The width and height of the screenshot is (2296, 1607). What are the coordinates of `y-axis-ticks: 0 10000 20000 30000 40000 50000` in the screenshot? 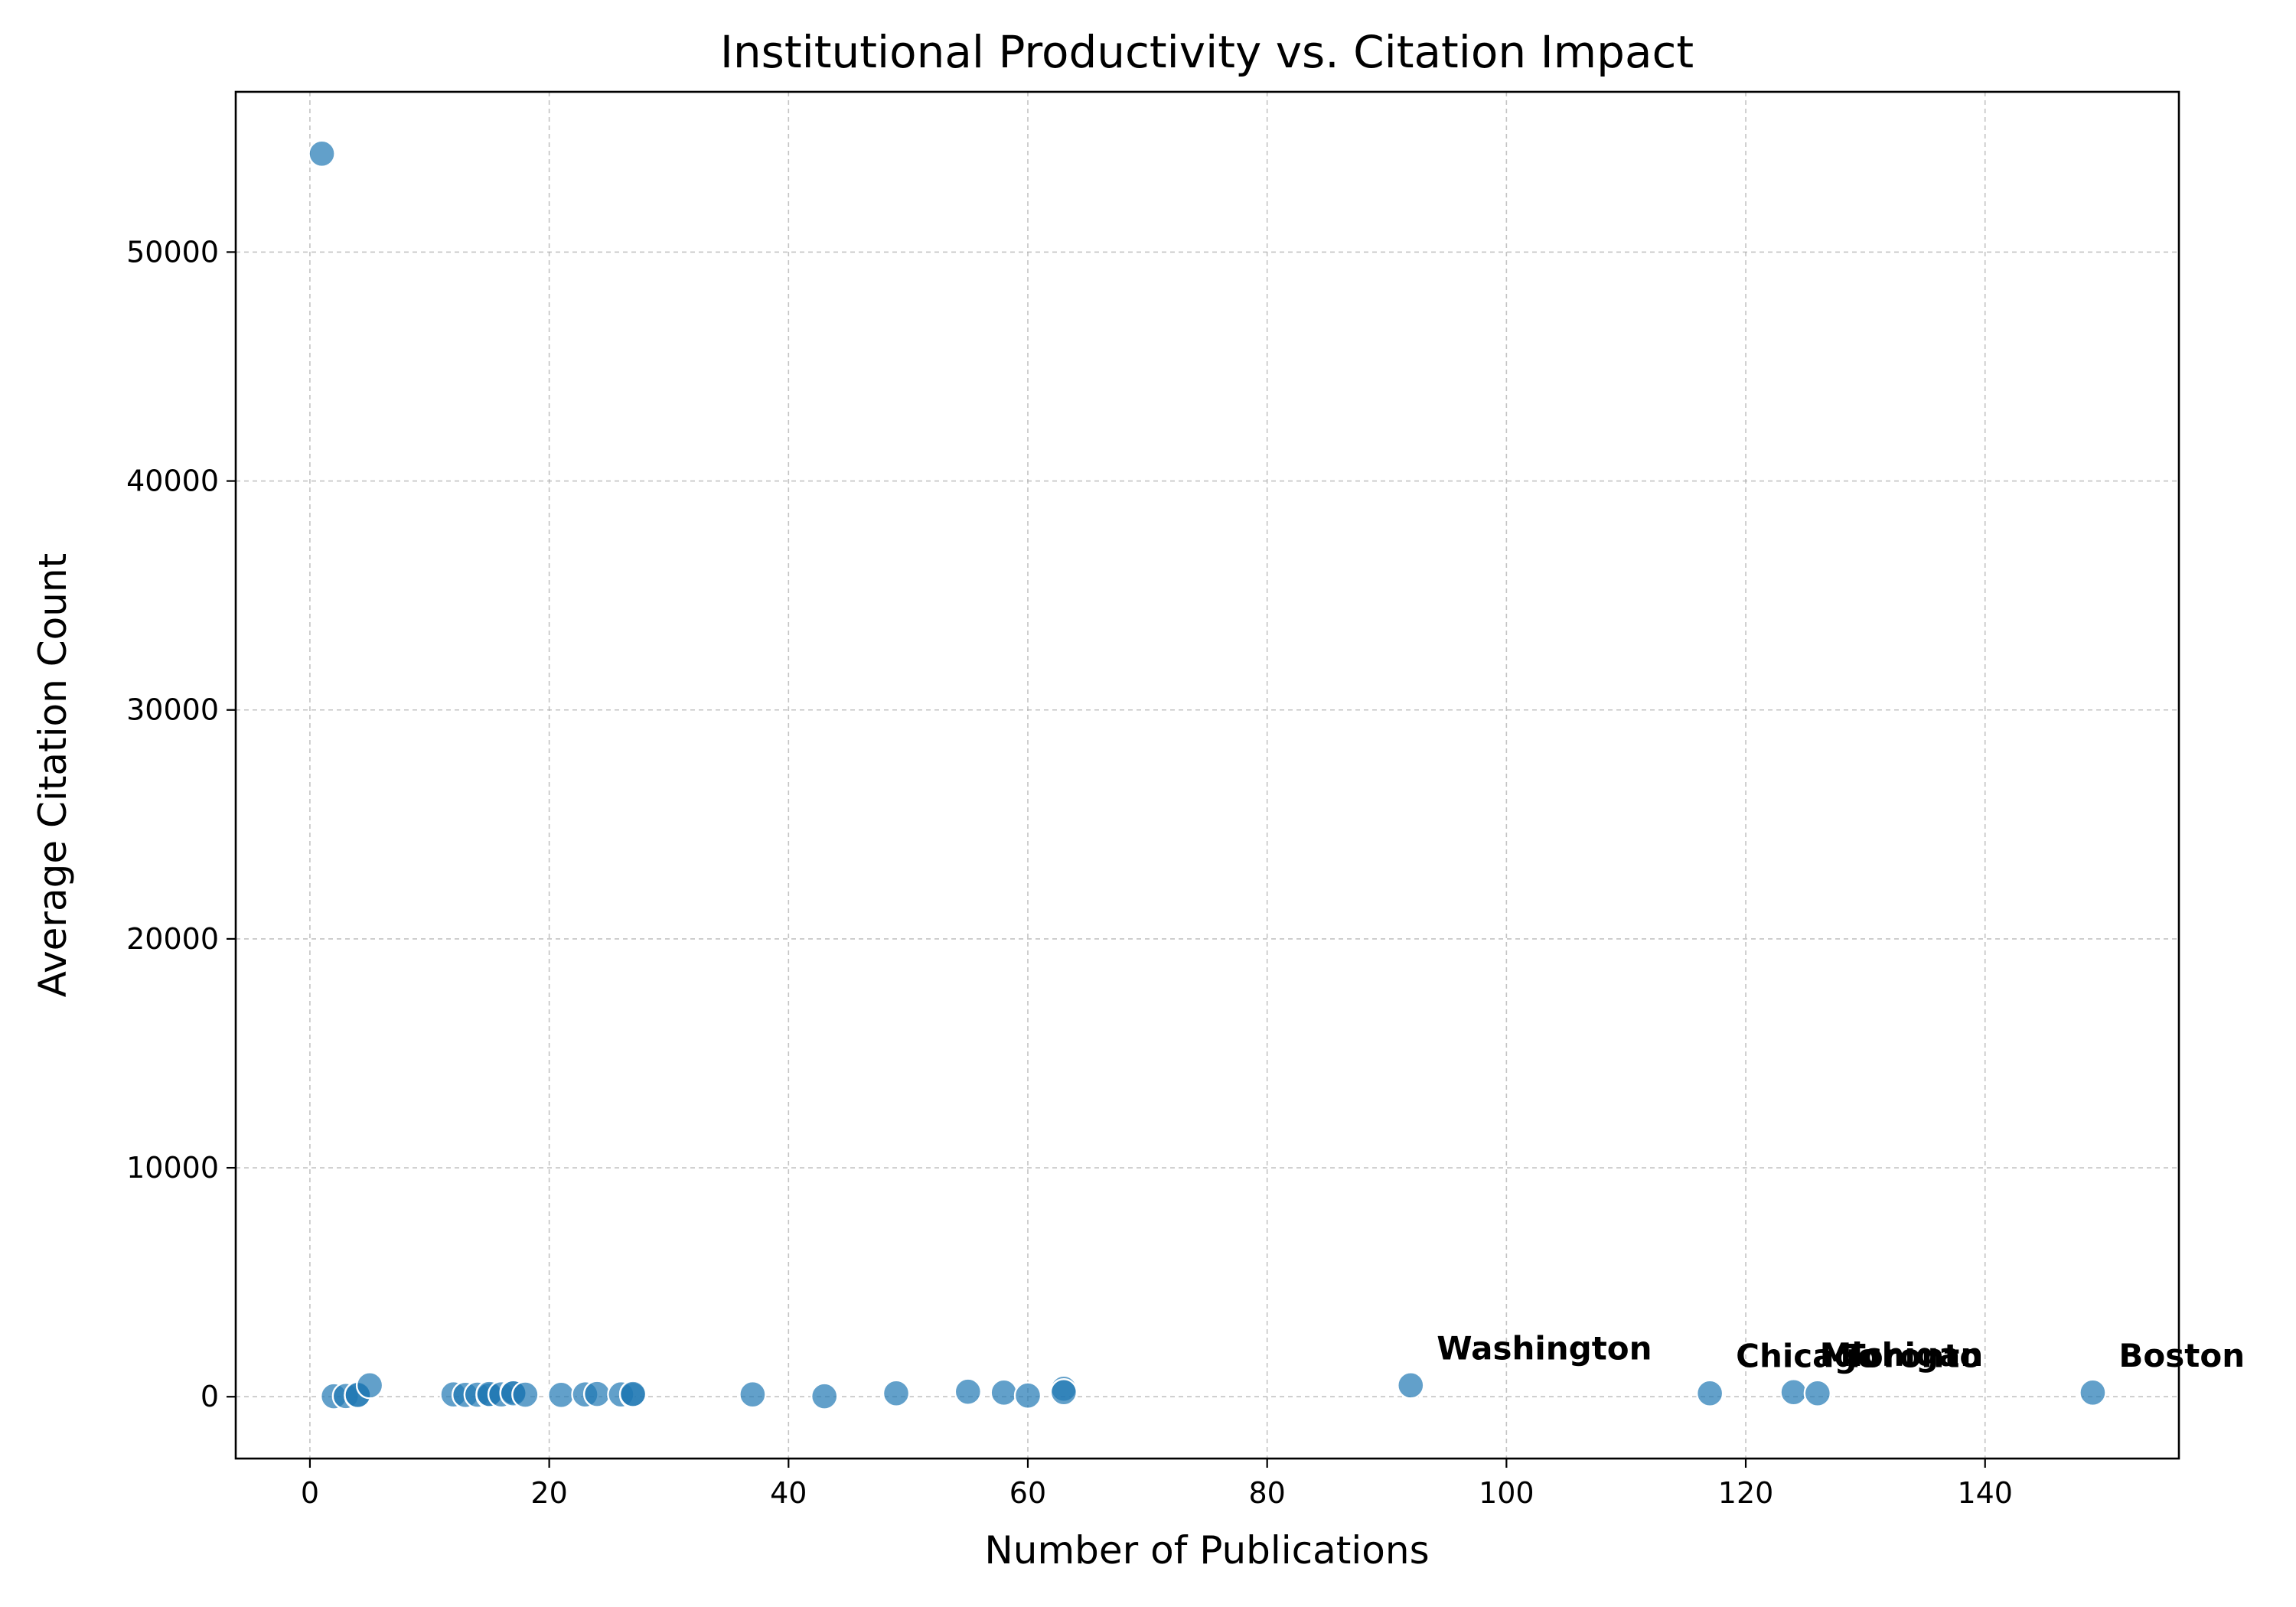 It's located at (181, 824).